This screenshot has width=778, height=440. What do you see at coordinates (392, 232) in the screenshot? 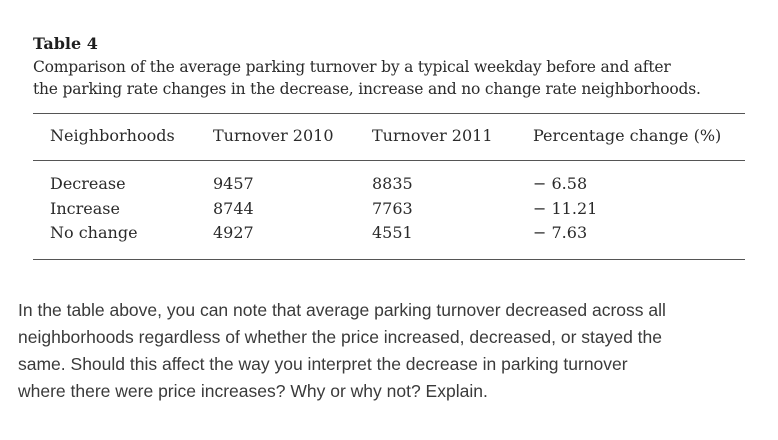
I see `table-cell: 4551` at bounding box center [392, 232].